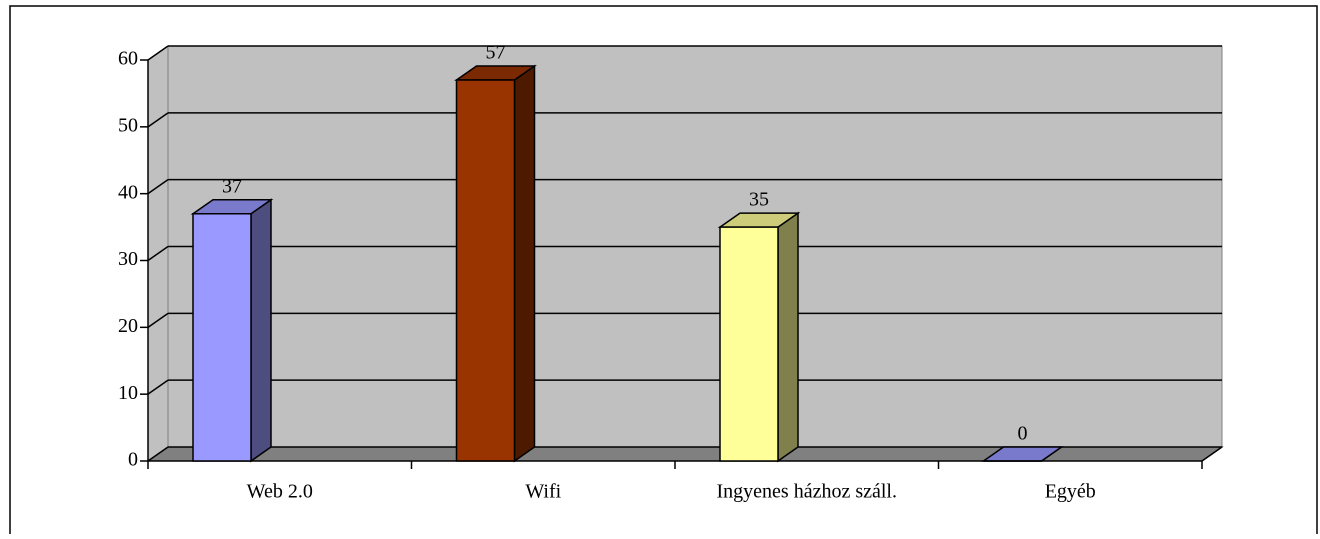 This screenshot has width=1320, height=539. Describe the element at coordinates (128, 125) in the screenshot. I see `y-tick-label: 50` at that location.